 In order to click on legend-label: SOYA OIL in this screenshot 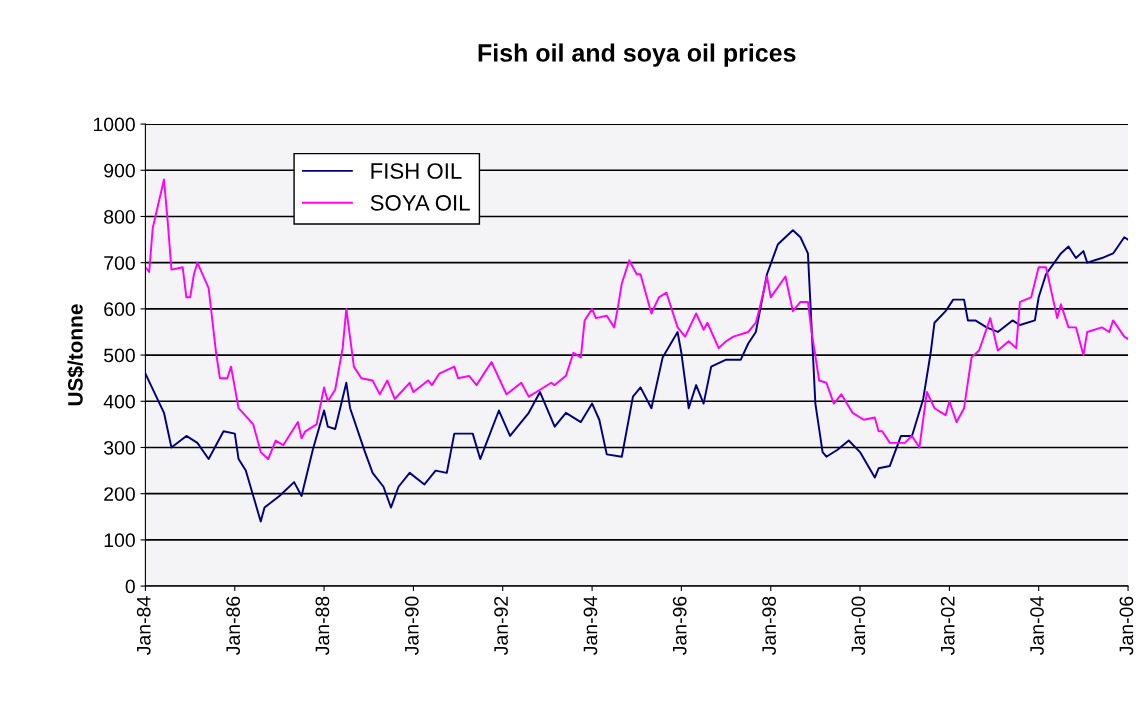, I will do `click(420, 202)`.